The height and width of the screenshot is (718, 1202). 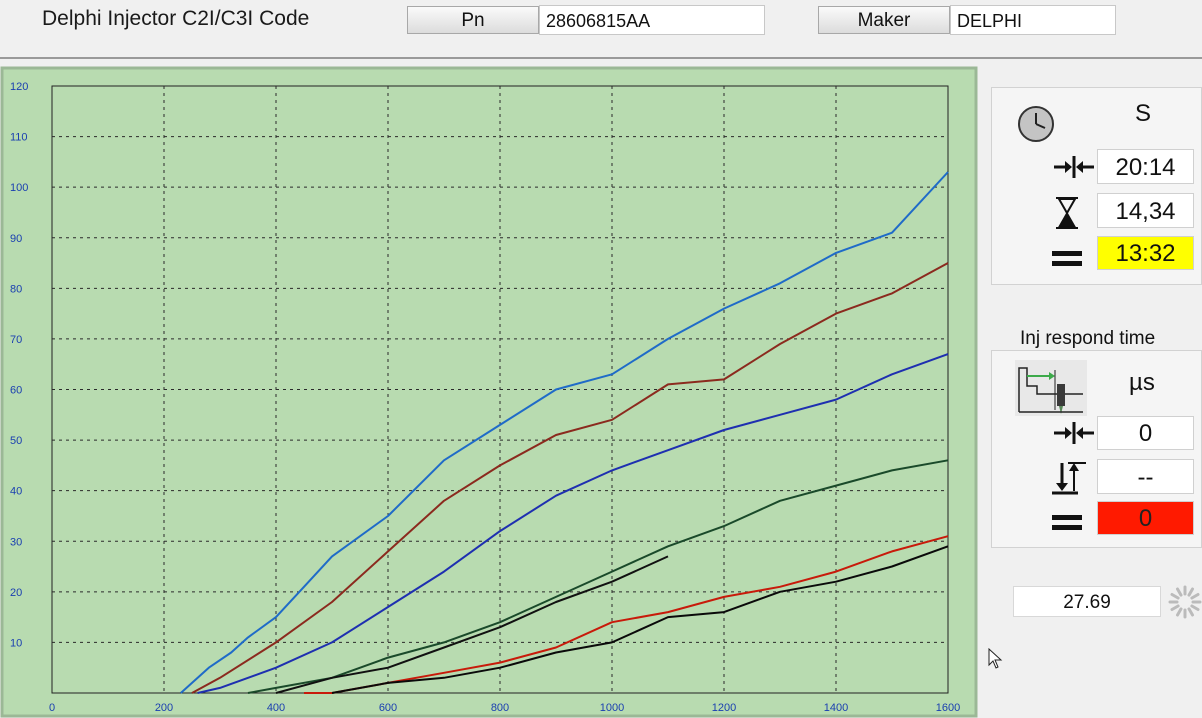 What do you see at coordinates (19, 138) in the screenshot?
I see `y-tick-label: 110` at bounding box center [19, 138].